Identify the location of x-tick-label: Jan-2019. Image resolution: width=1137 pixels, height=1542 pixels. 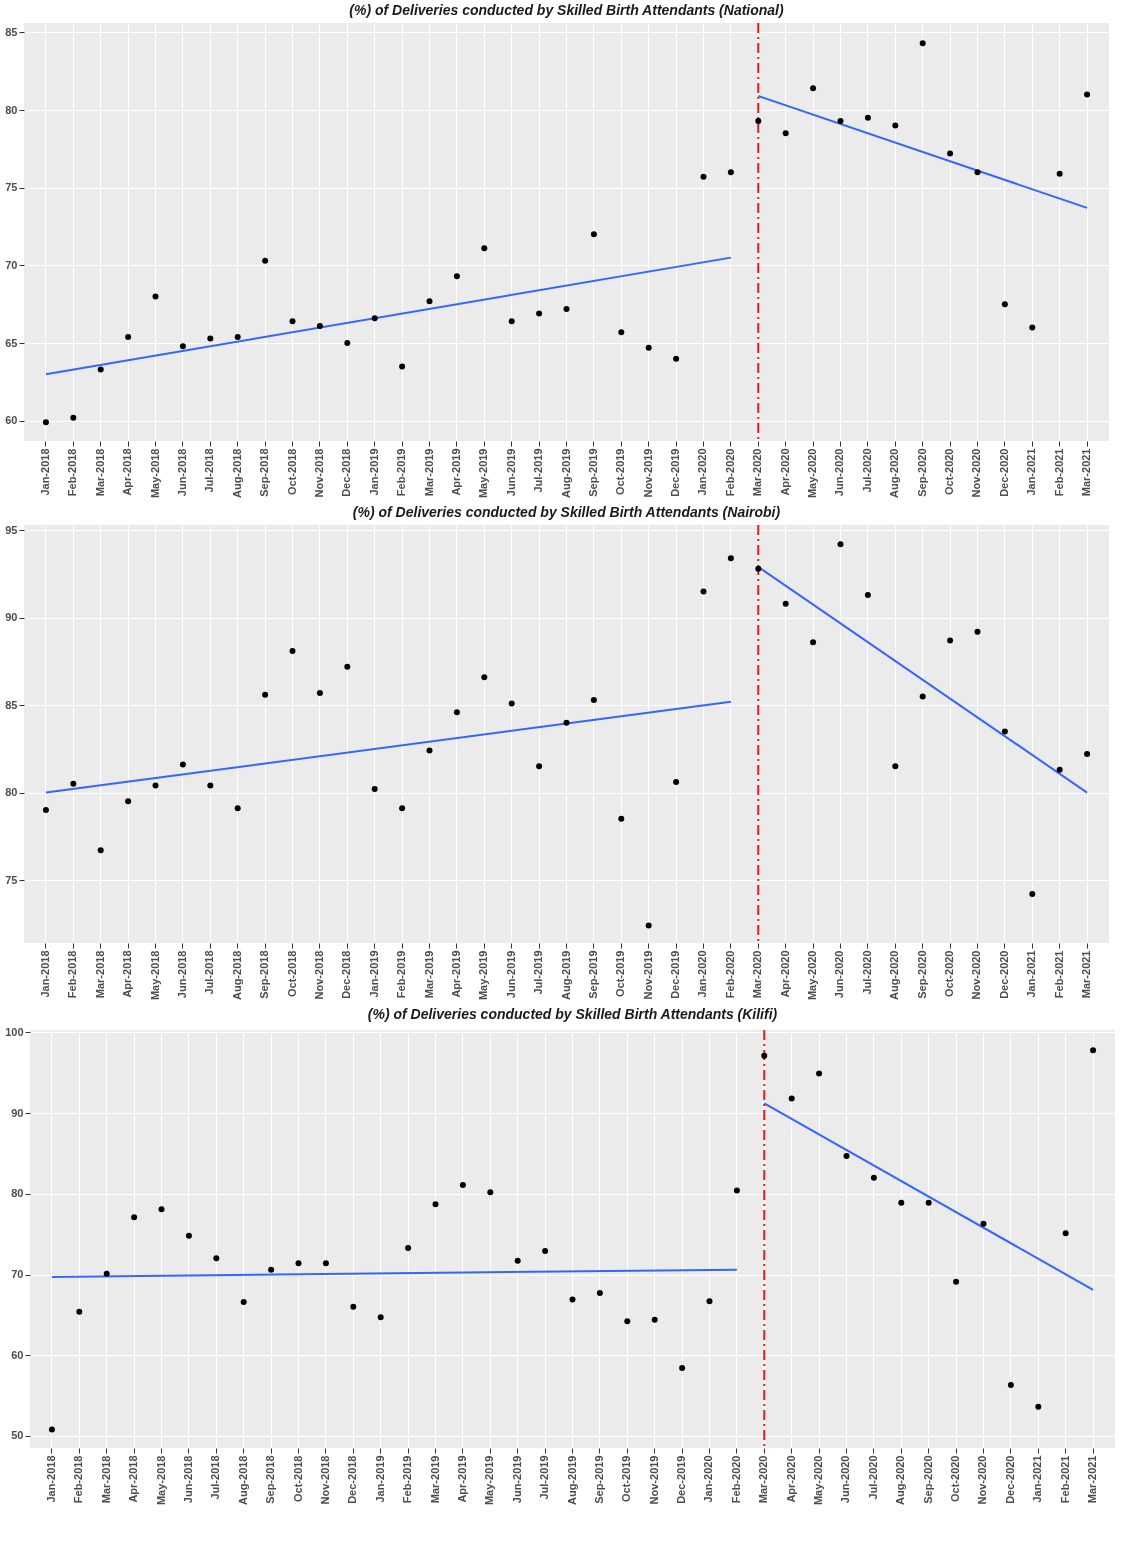
(379, 1479).